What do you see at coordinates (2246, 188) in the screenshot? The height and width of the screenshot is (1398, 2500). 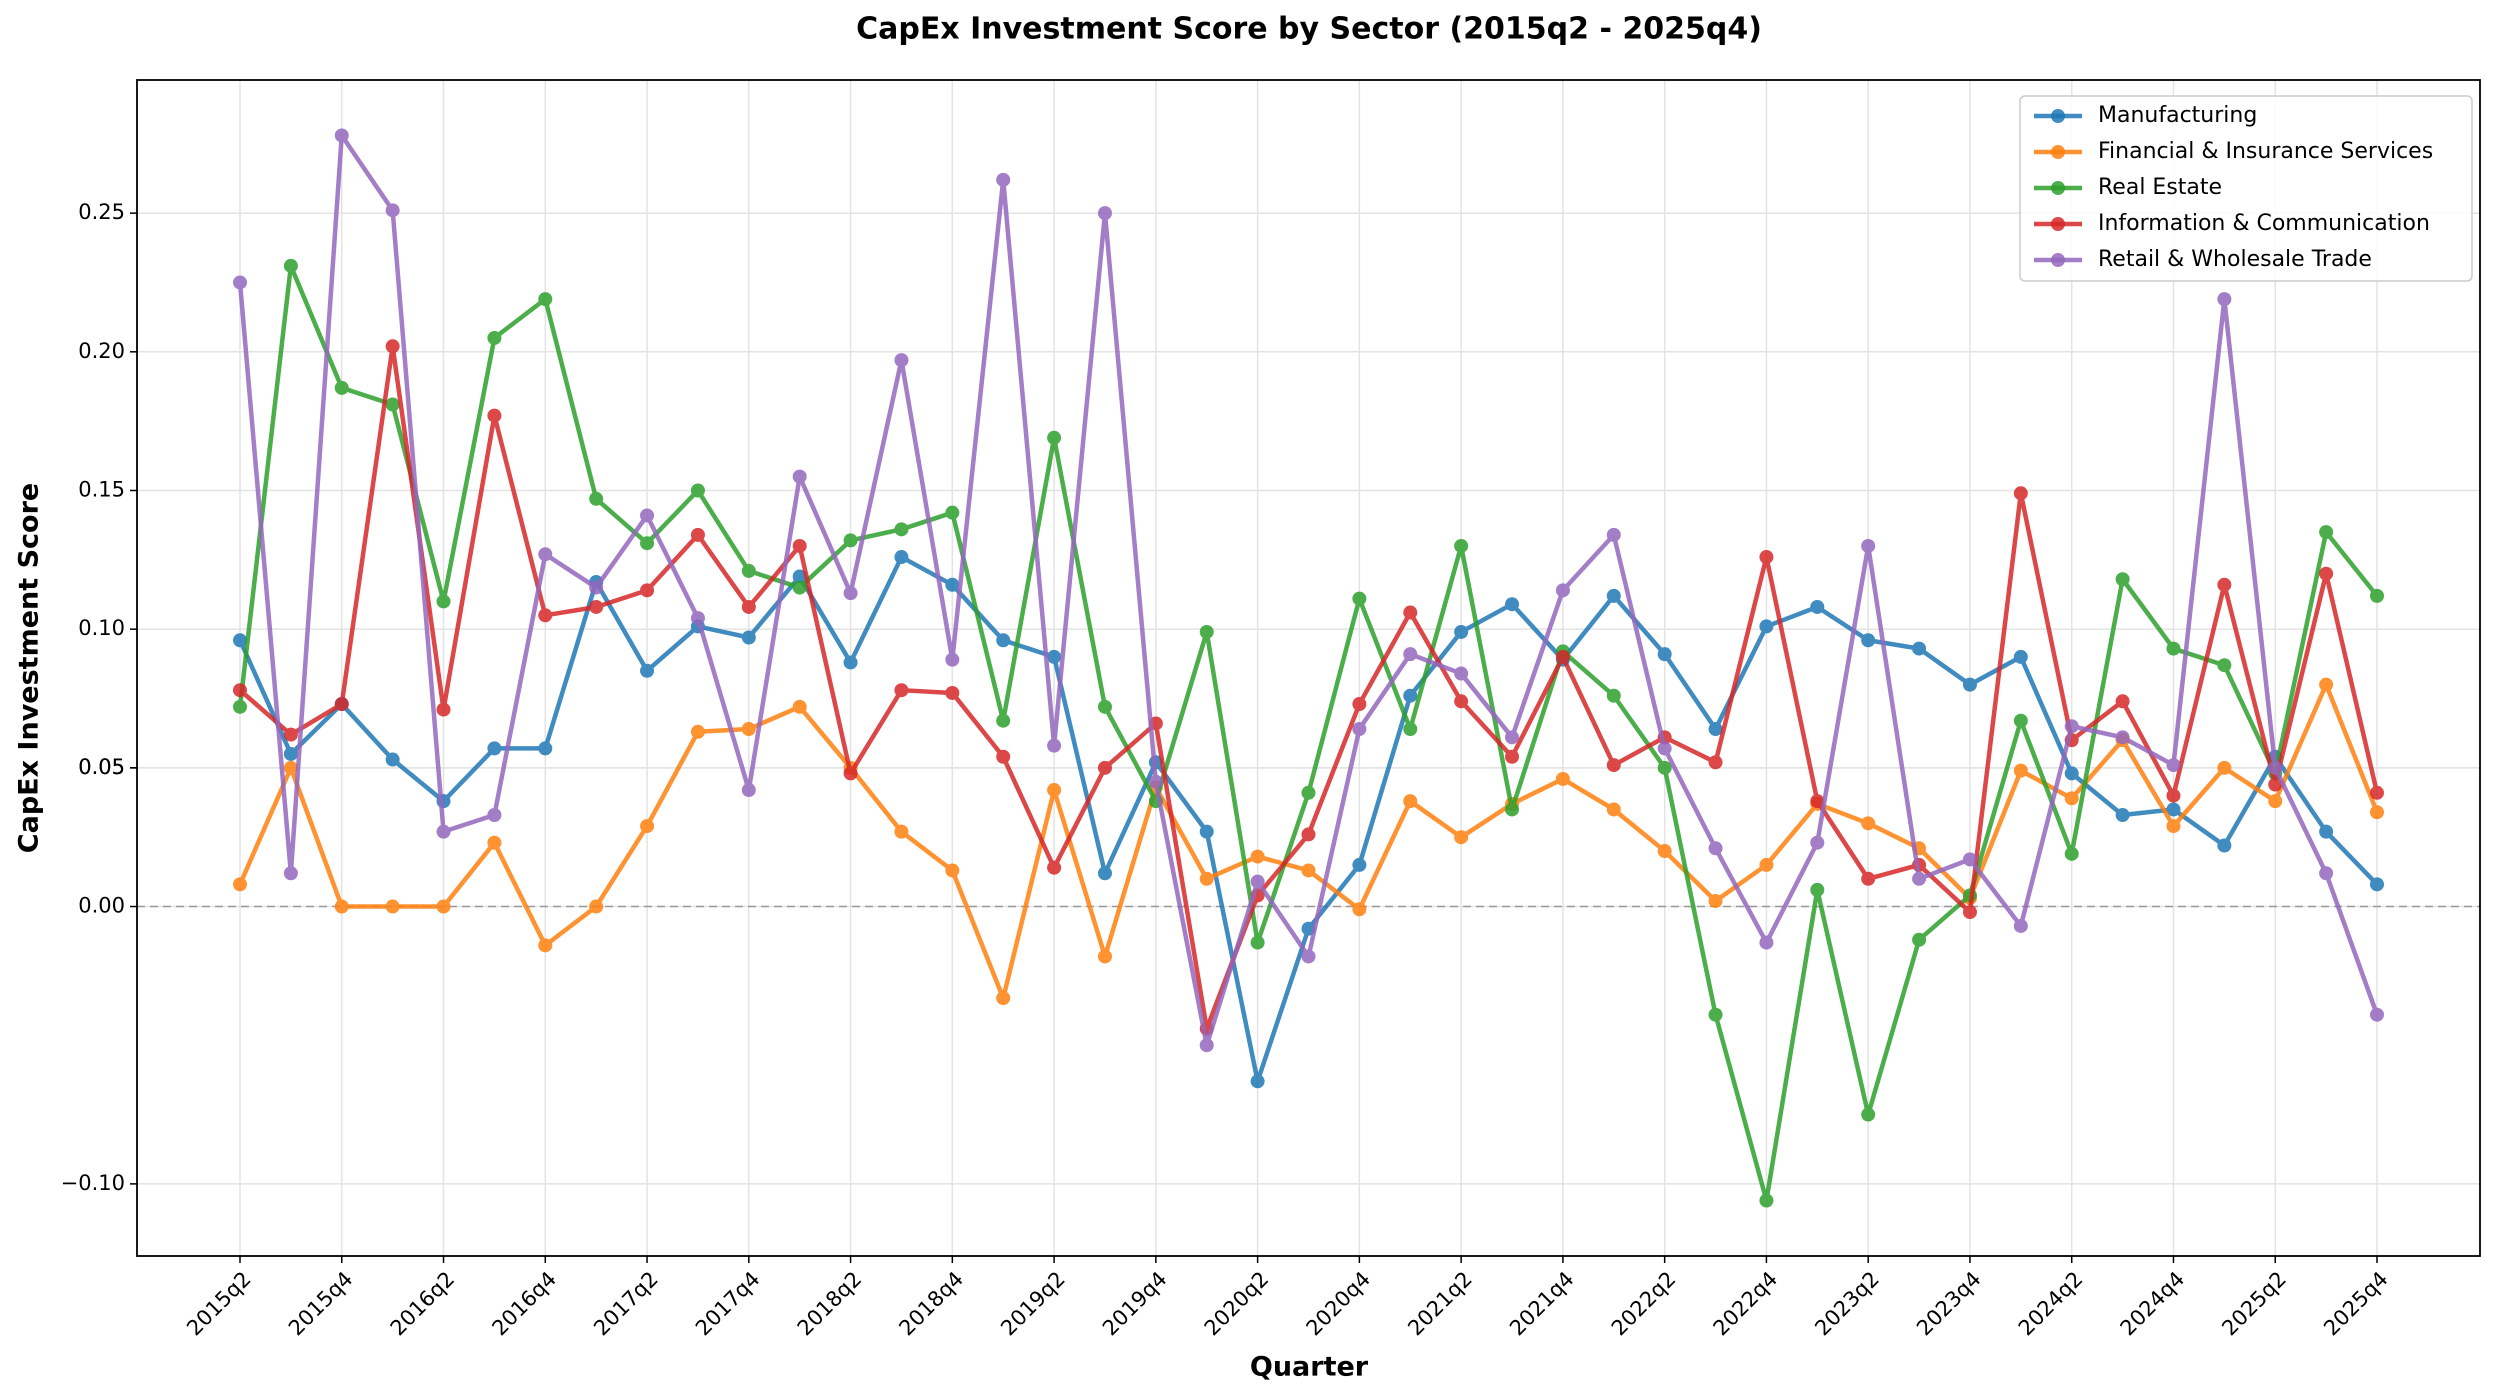 I see `legend-box` at bounding box center [2246, 188].